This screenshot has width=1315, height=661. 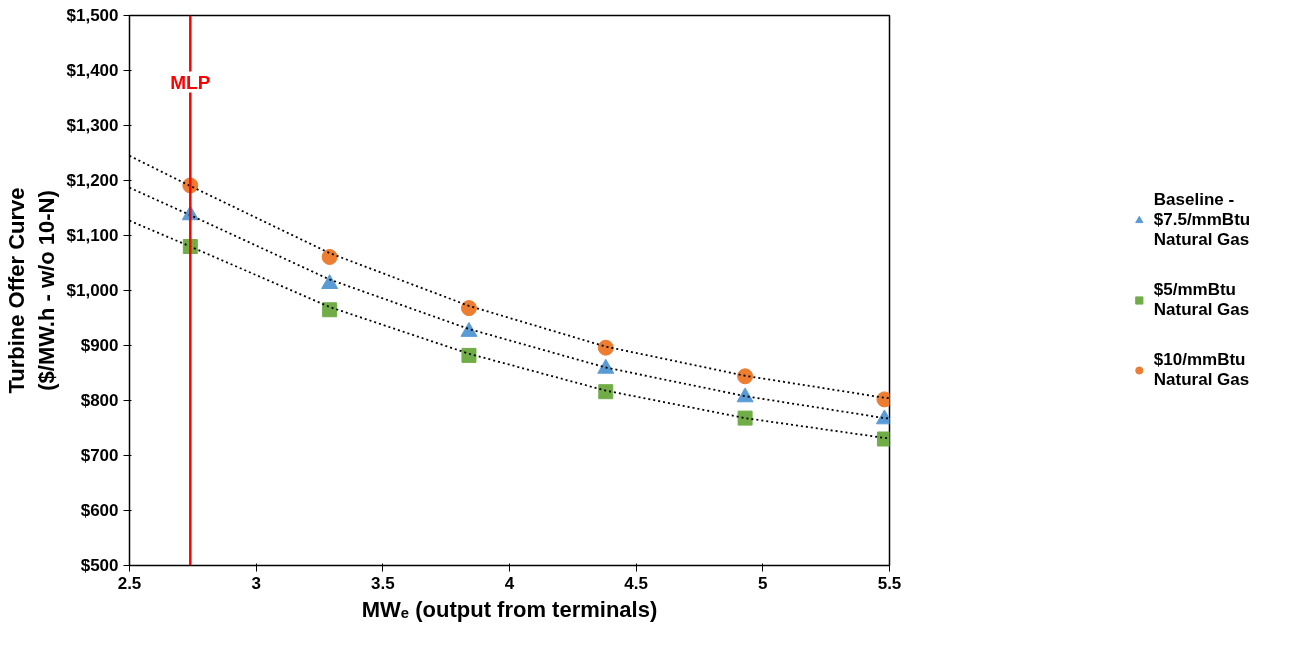 What do you see at coordinates (92, 235) in the screenshot?
I see `y-tick-label: $1,100` at bounding box center [92, 235].